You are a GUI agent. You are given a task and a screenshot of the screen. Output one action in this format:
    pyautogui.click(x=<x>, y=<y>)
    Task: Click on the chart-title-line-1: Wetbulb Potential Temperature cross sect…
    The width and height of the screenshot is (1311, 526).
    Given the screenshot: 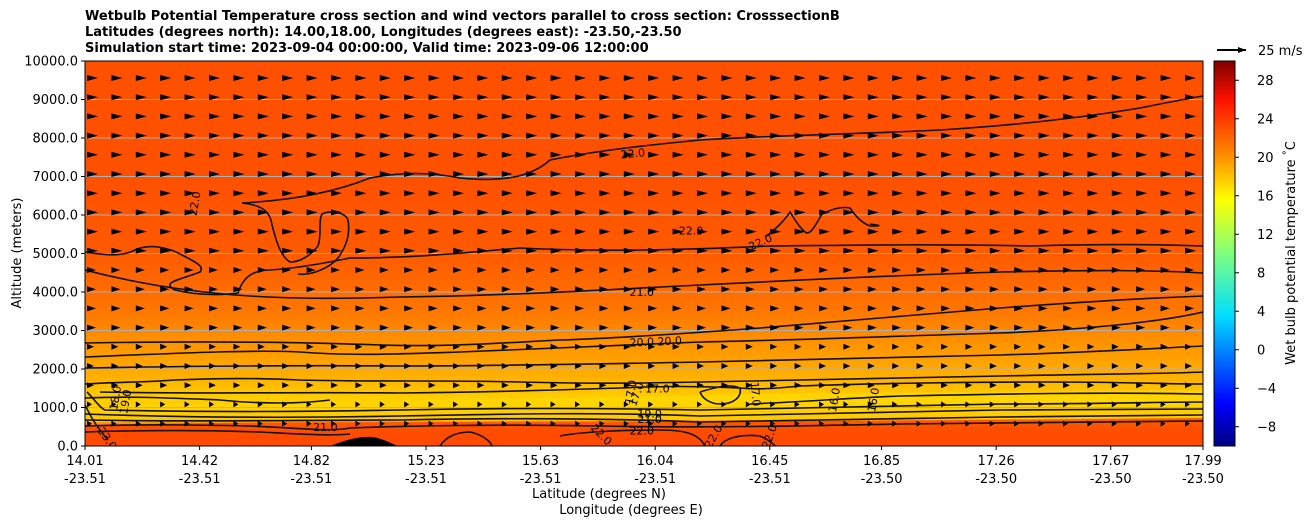 What is the action you would take?
    pyautogui.click(x=462, y=16)
    